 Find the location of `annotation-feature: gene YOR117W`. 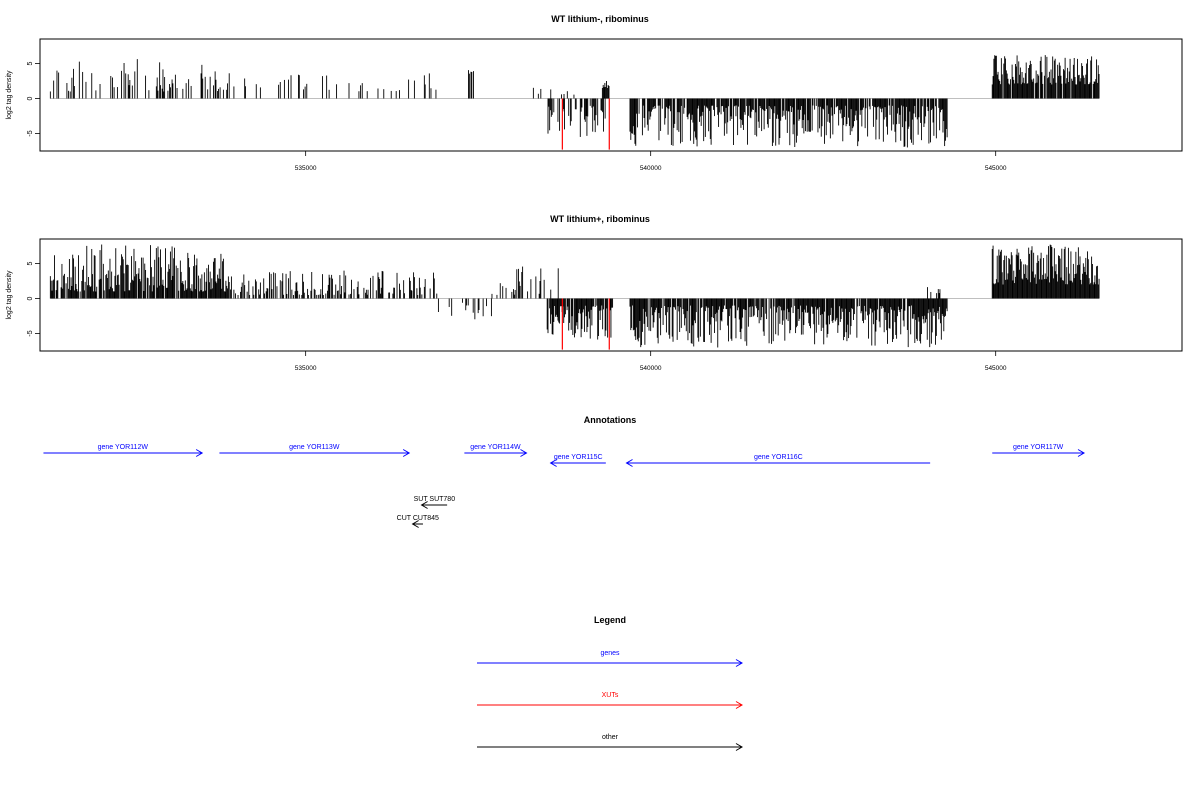

annotation-feature: gene YOR117W is located at coordinates (1039, 450).